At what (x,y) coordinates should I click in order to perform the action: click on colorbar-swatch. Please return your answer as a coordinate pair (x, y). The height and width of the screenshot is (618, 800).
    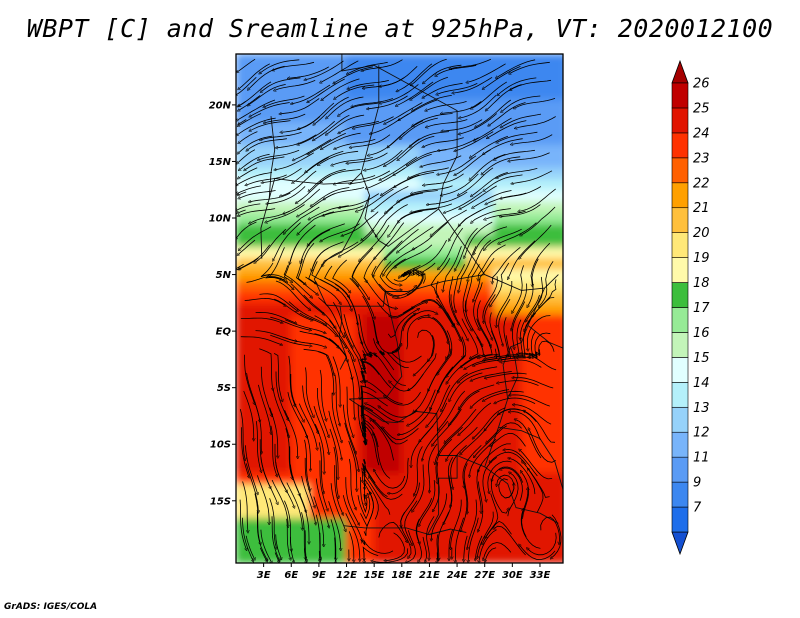
    Looking at the image, I should click on (680, 270).